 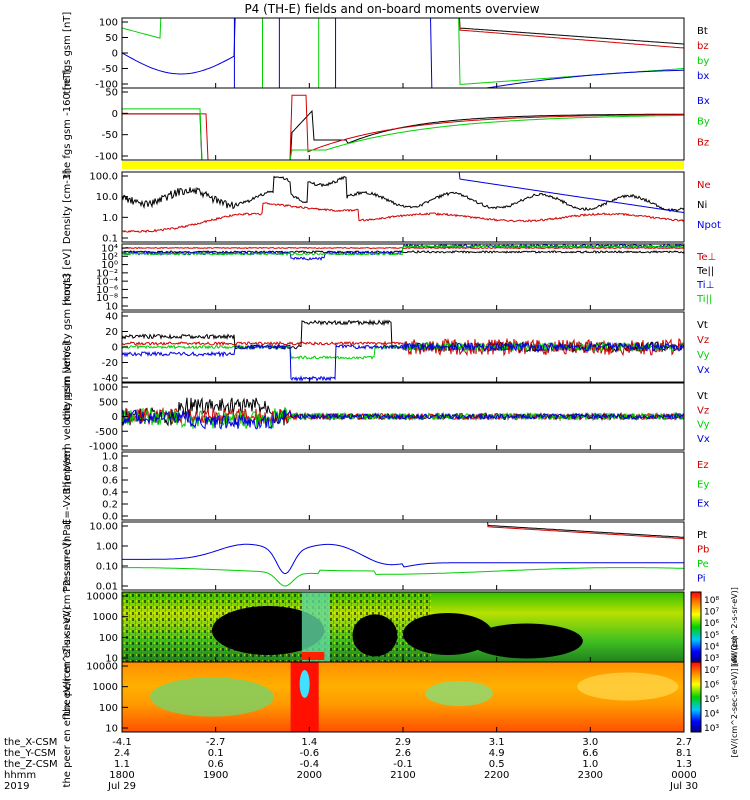 What do you see at coordinates (110, 517) in the screenshot?
I see `ytick-label: 0.0` at bounding box center [110, 517].